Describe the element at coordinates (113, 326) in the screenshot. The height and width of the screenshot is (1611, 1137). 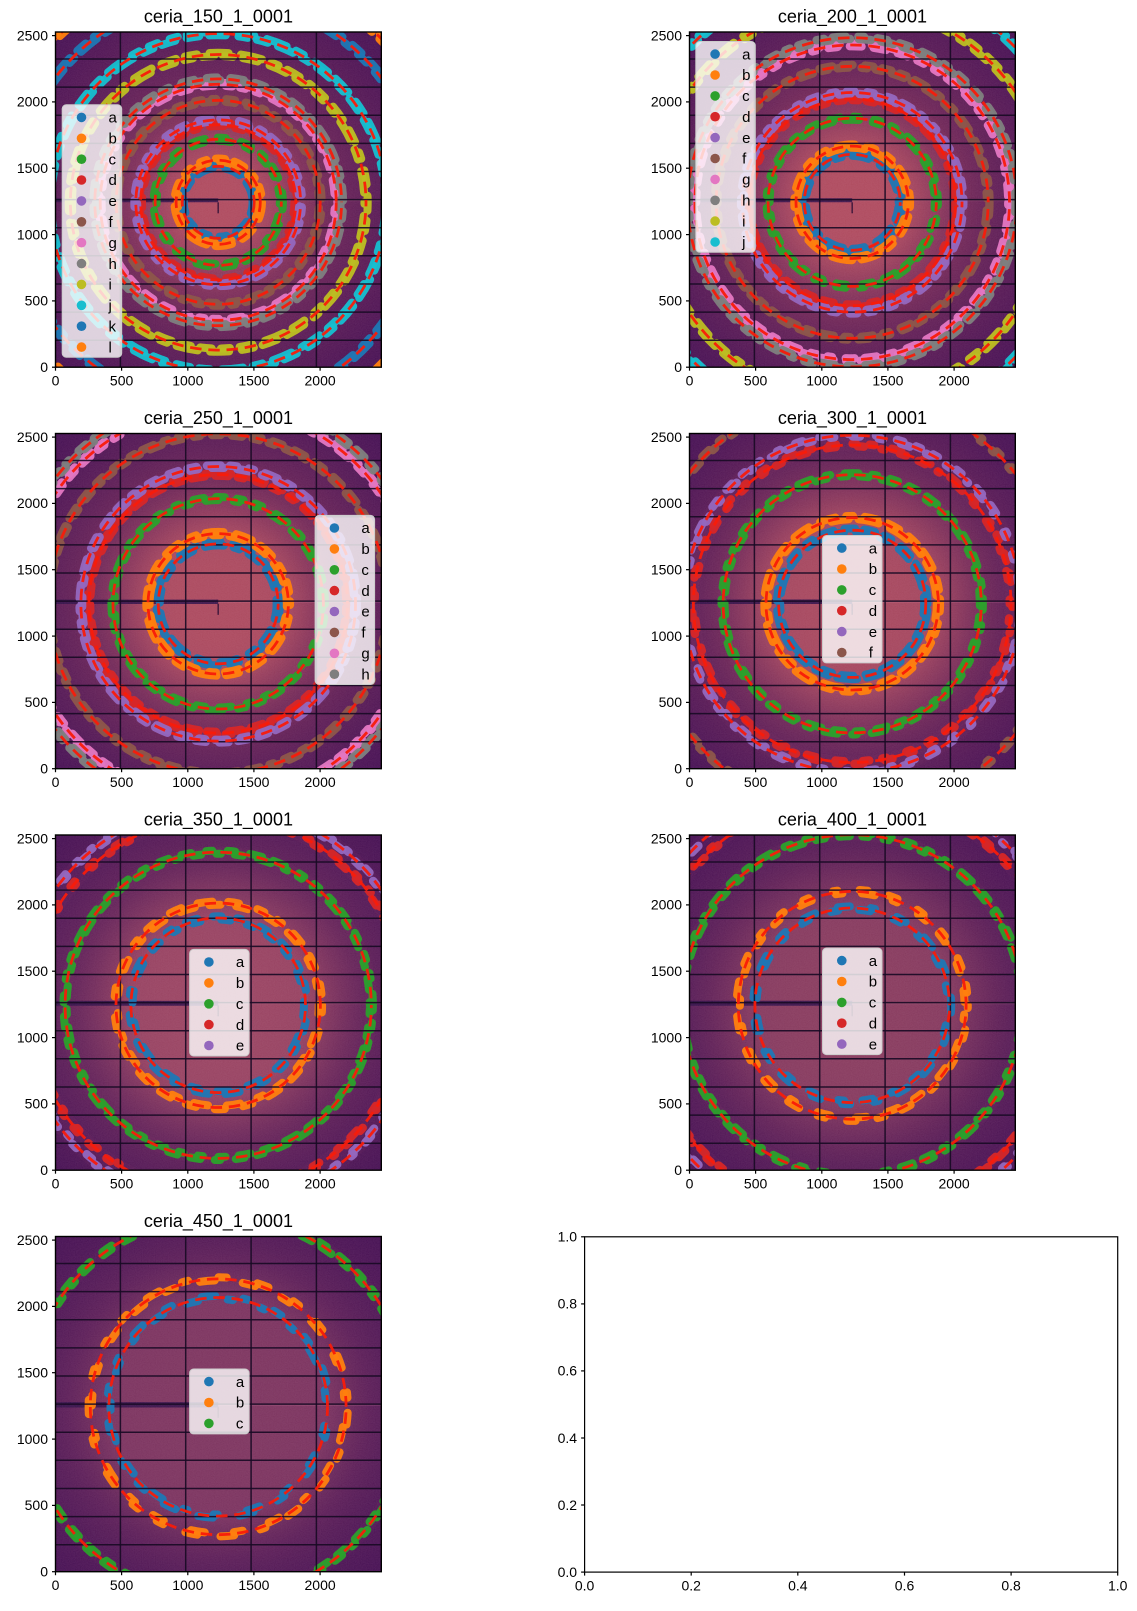
I see `svg-text: k` at that location.